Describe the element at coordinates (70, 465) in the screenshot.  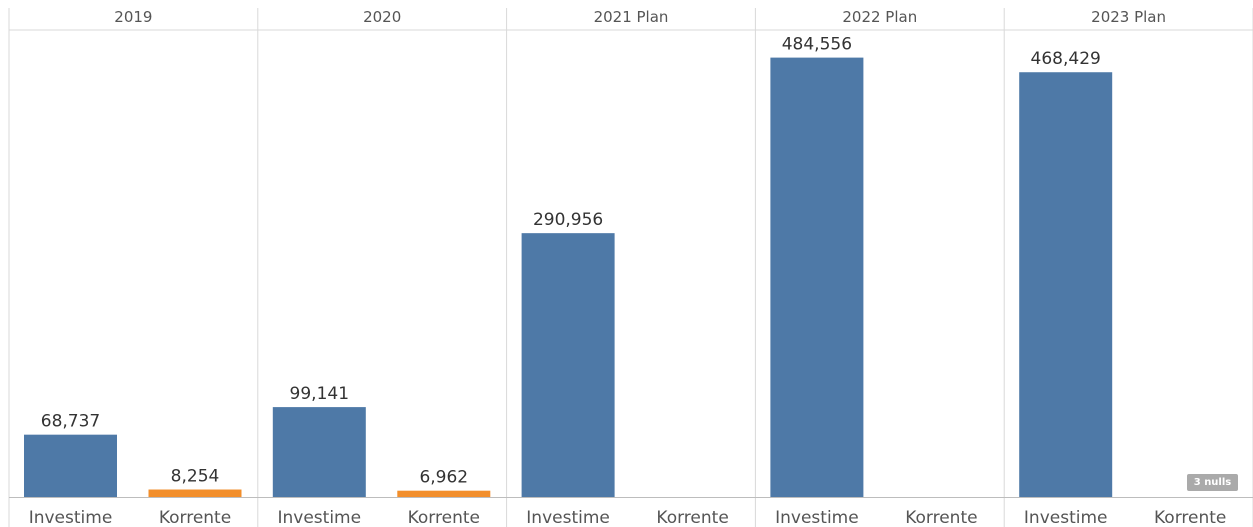
I see `bar-2019-investime` at that location.